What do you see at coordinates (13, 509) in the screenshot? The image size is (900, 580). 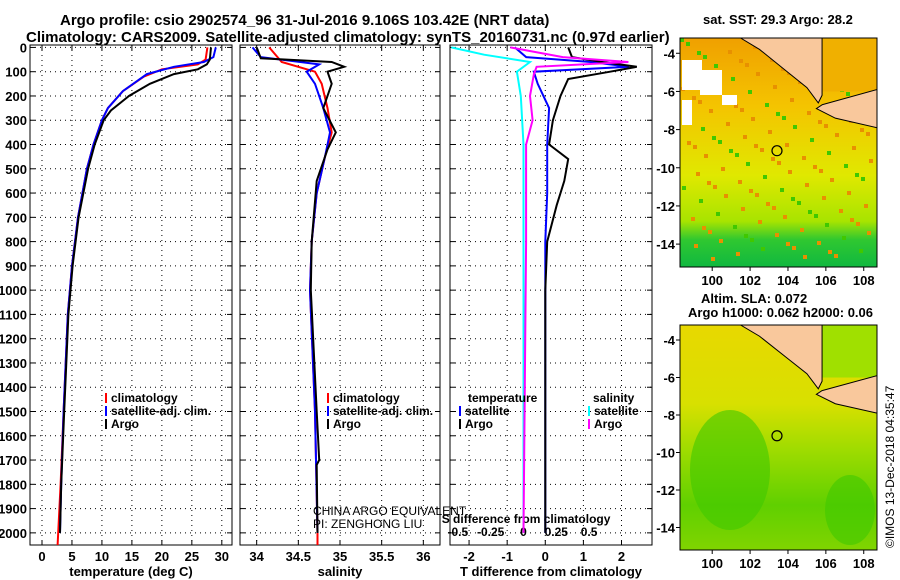 I see `y-tick-label: 1900` at bounding box center [13, 509].